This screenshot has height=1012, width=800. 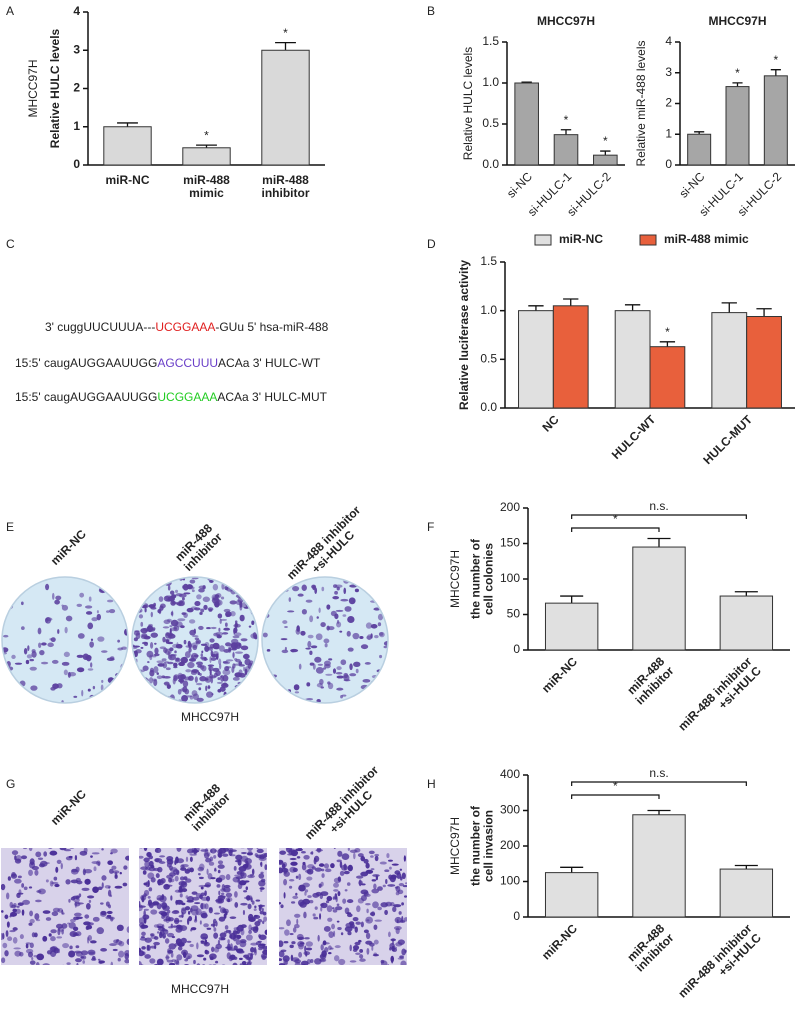 What do you see at coordinates (488, 261) in the screenshot?
I see `y-tick-label: 1.5` at bounding box center [488, 261].